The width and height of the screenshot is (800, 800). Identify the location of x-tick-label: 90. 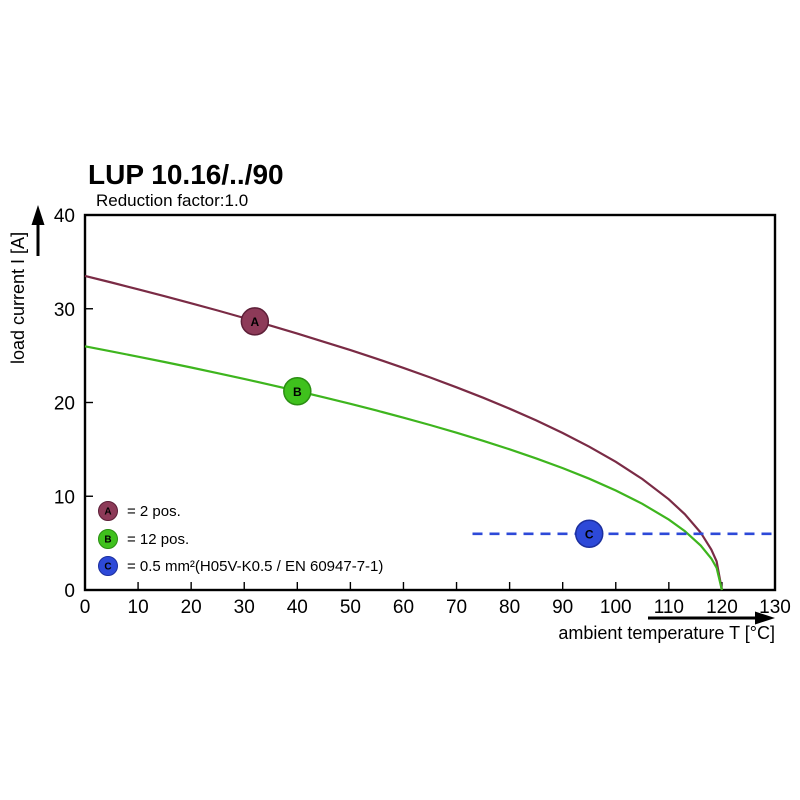
(562, 607).